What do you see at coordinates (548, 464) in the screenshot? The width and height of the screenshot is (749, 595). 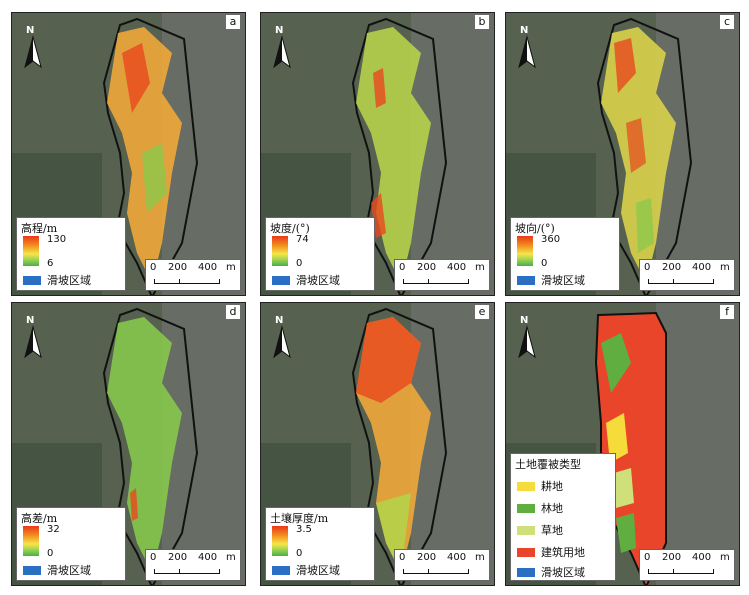 I see `legend-title: 土地覆被类型` at bounding box center [548, 464].